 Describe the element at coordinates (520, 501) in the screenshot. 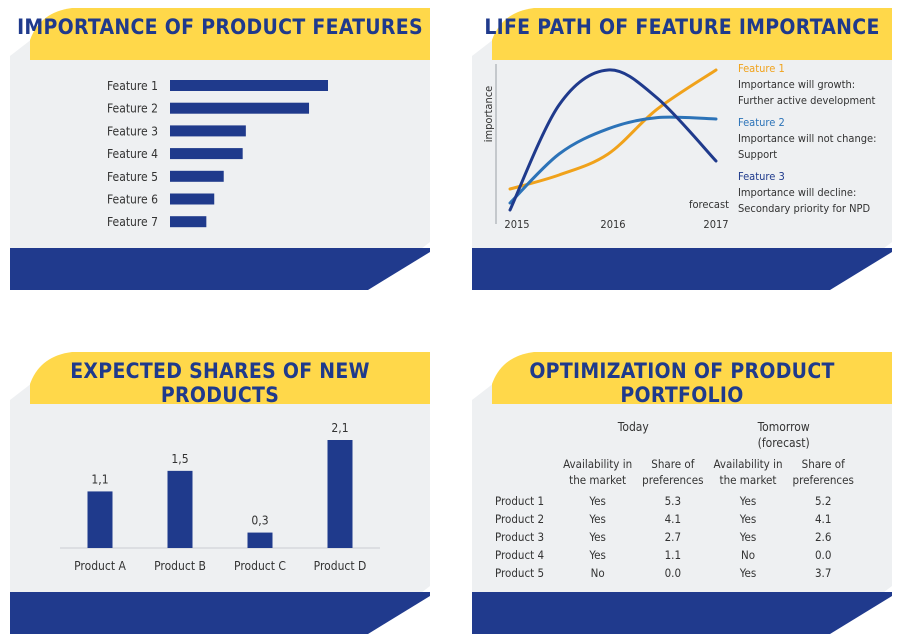

I see `row-label: Product 1` at that location.